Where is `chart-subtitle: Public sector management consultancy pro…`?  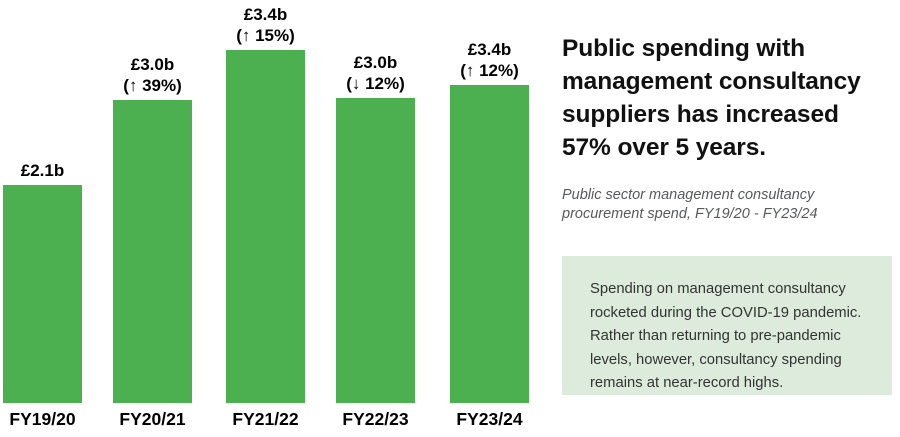
chart-subtitle: Public sector management consultancy pro… is located at coordinates (690, 204).